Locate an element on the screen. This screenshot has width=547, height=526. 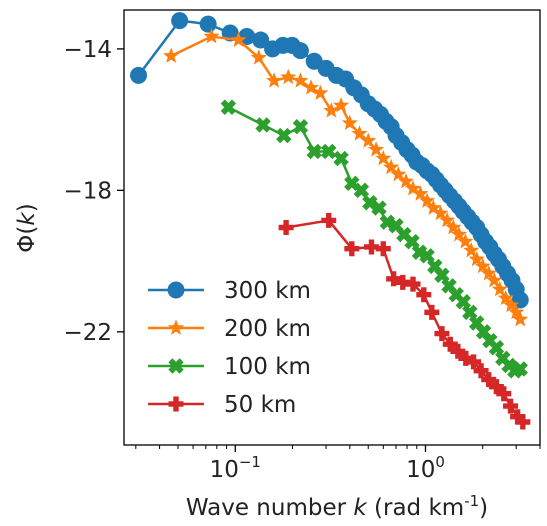
legend-label: 300 km is located at coordinates (267, 291).